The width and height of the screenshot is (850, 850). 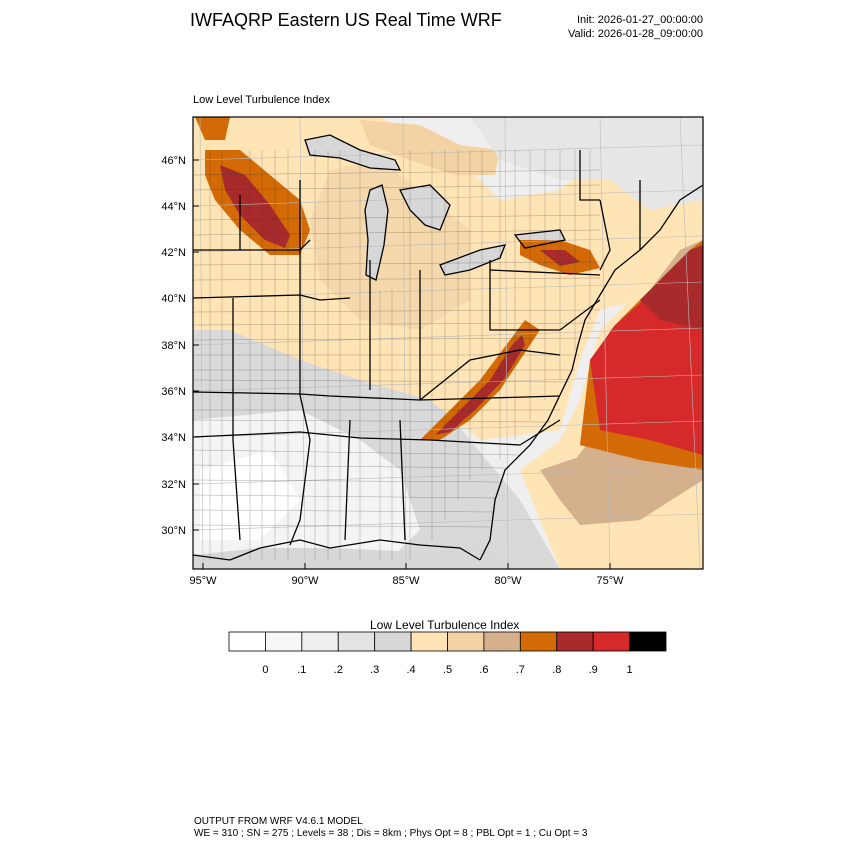 What do you see at coordinates (556, 670) in the screenshot?
I see `colorbar-label: .8` at bounding box center [556, 670].